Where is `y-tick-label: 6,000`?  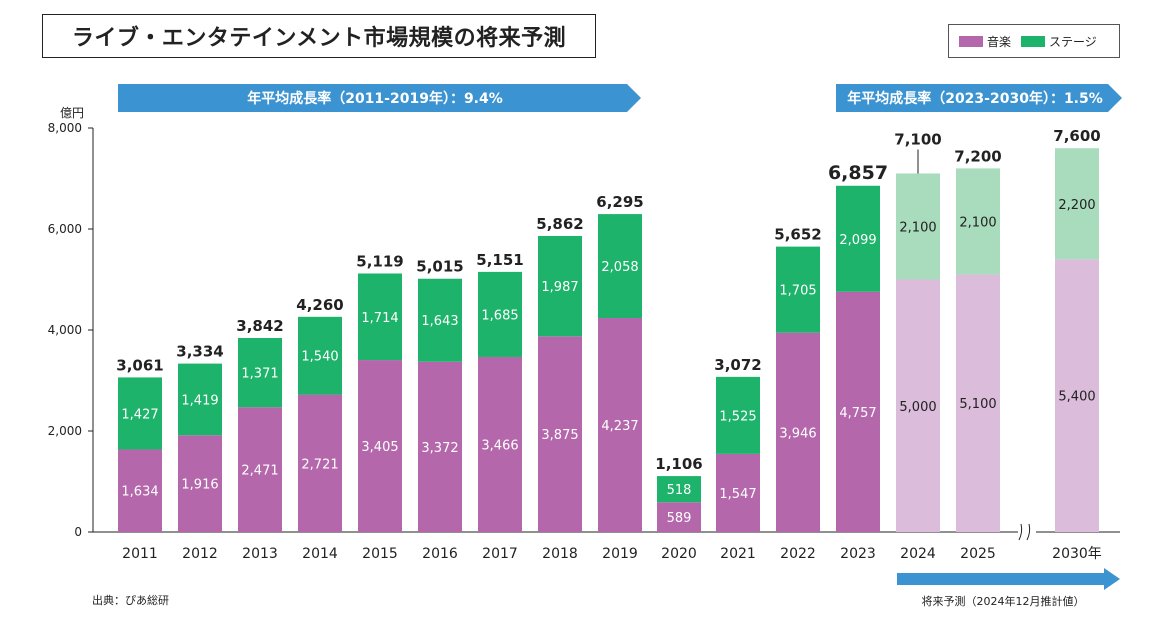 y-tick-label: 6,000 is located at coordinates (65, 229).